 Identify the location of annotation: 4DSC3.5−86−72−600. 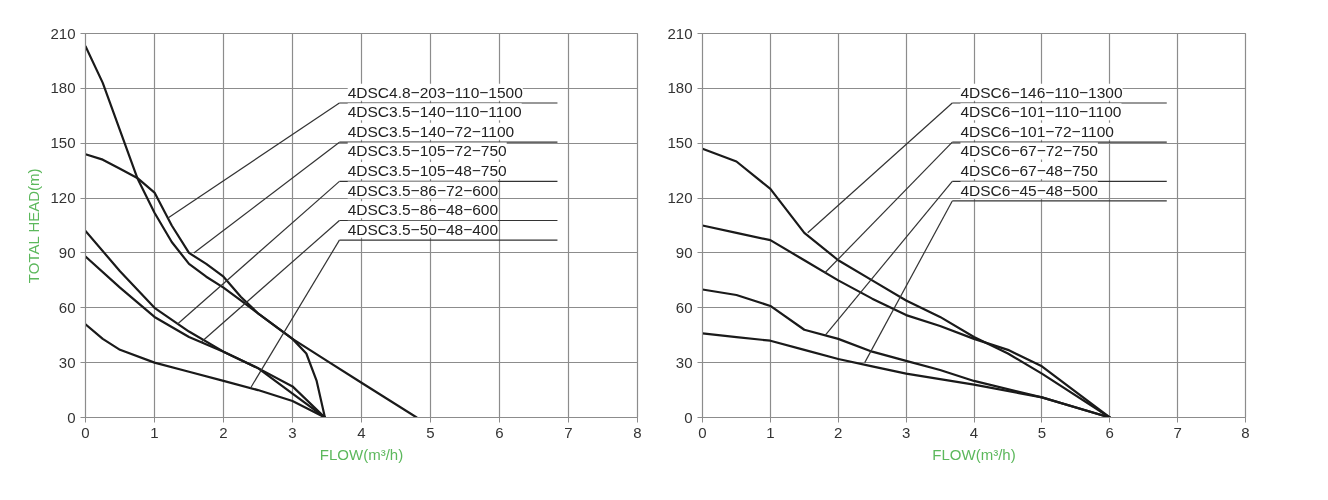
(423, 190).